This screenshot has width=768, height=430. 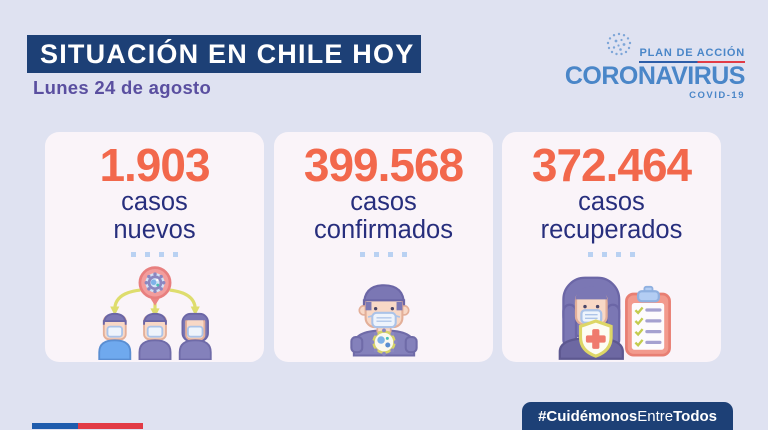 I want to click on hashtag-part2: Entre, so click(x=655, y=416).